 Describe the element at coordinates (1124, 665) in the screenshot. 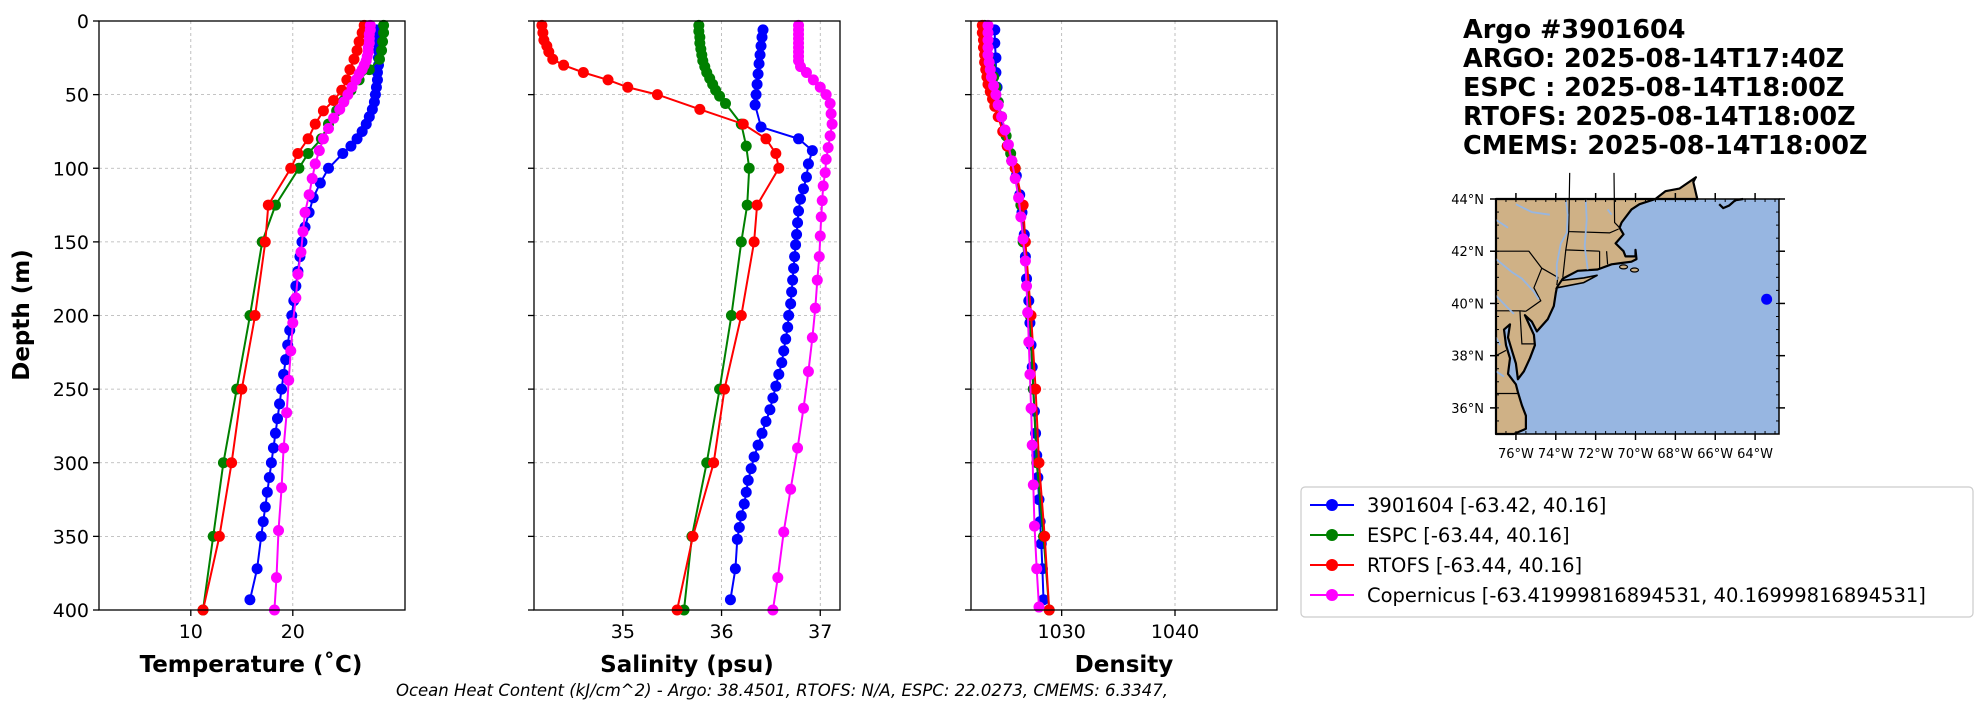

I see `x-axis-label: Density` at that location.